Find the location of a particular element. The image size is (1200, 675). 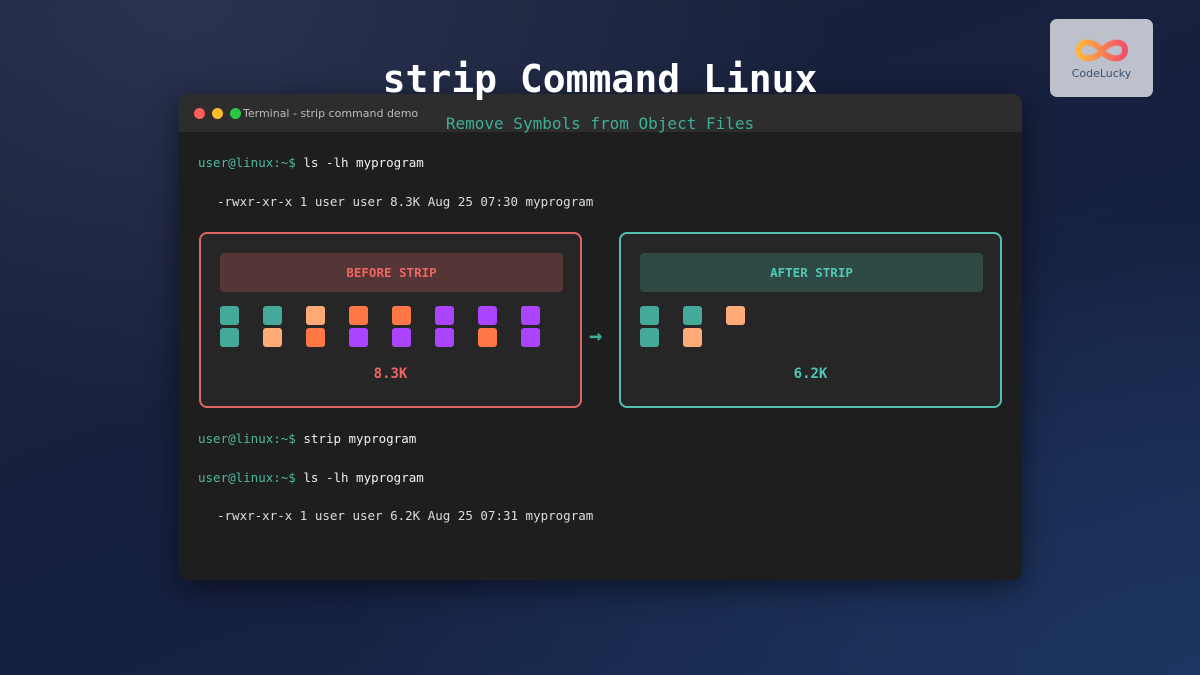

page-subtitle: Remove Symbols from Object Files is located at coordinates (600, 123).